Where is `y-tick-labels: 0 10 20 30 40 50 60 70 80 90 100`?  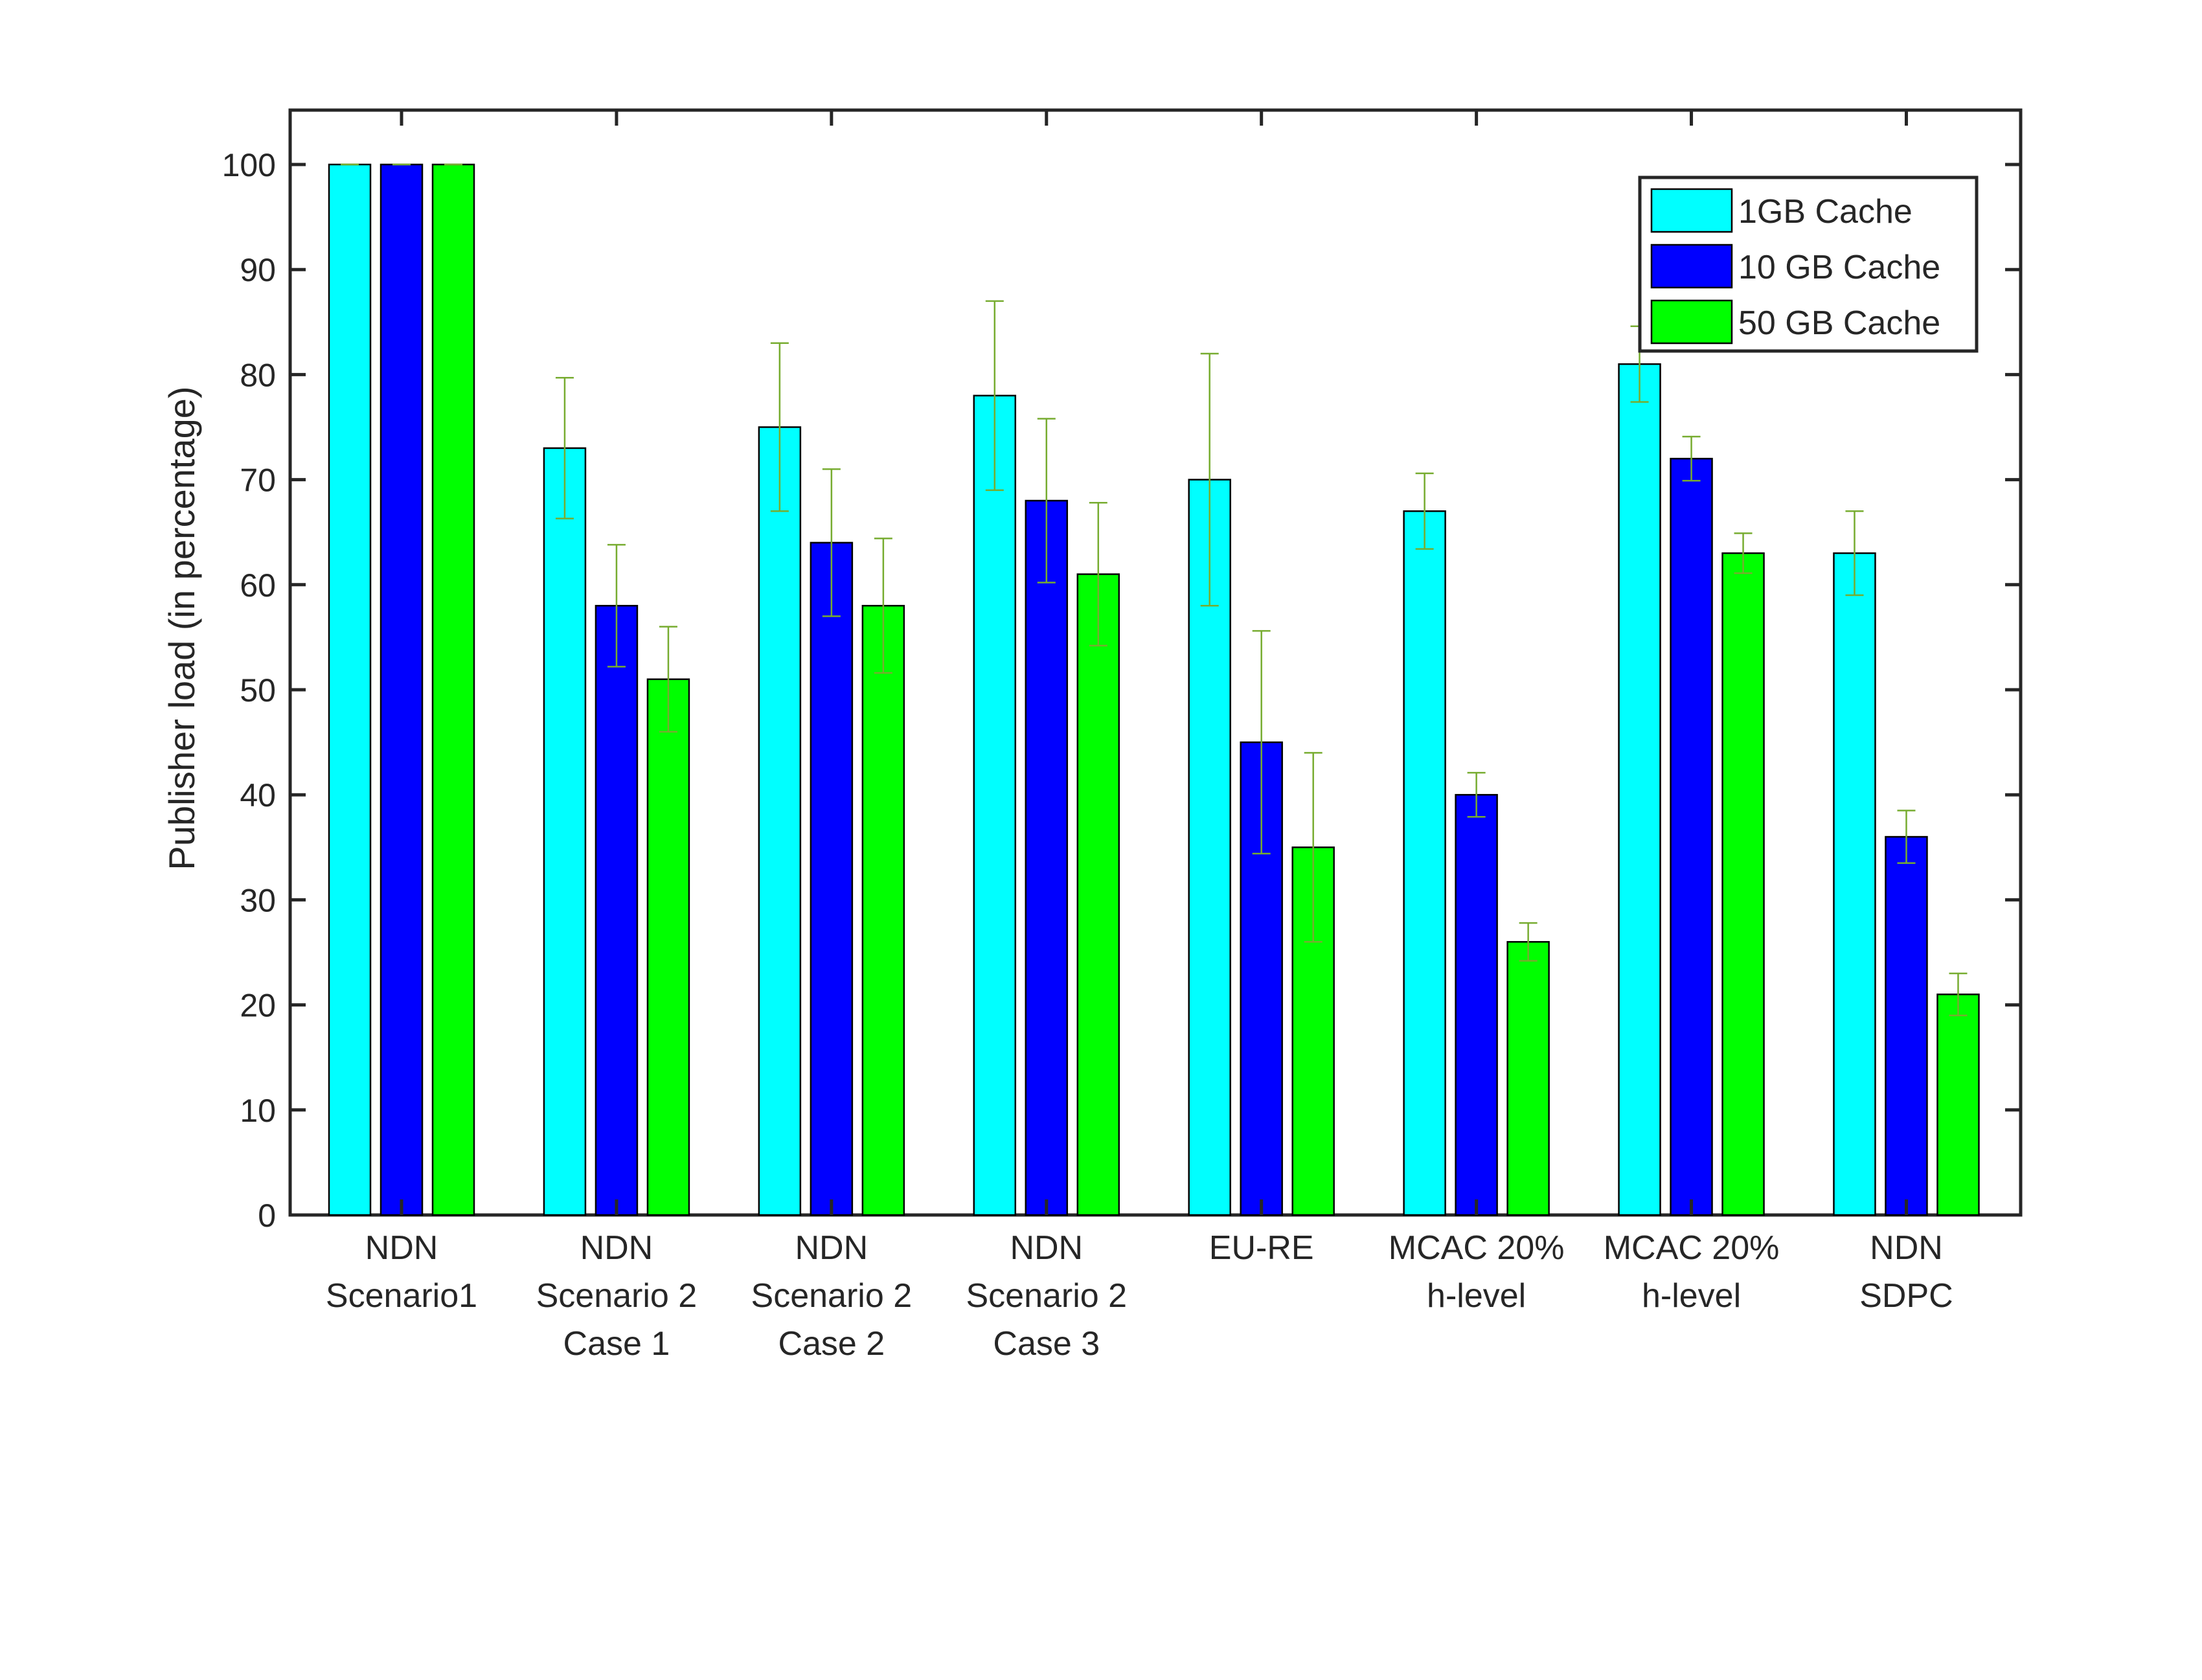 y-tick-labels: 0 10 20 30 40 50 60 70 80 90 100 is located at coordinates (249, 691).